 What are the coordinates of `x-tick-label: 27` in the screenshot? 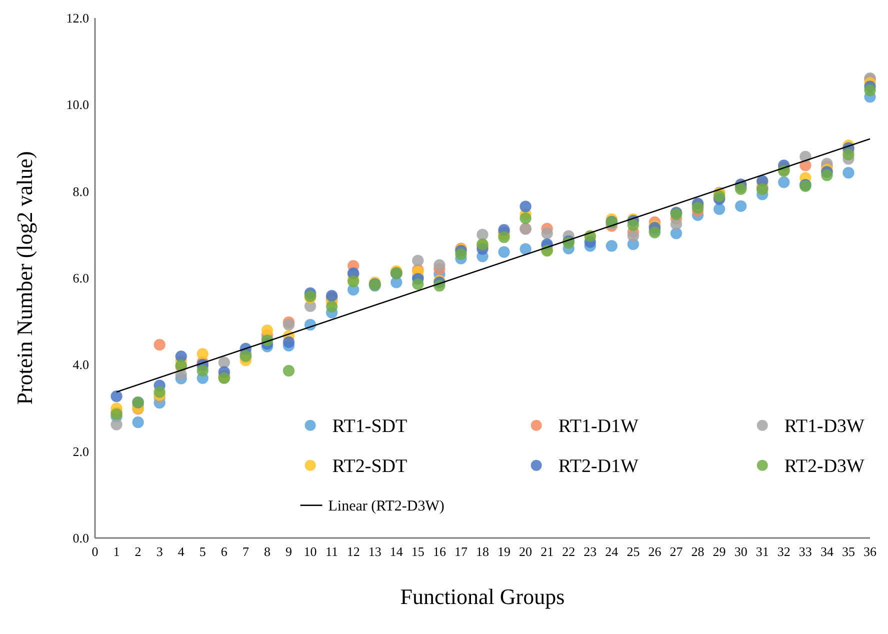 It's located at (677, 551).